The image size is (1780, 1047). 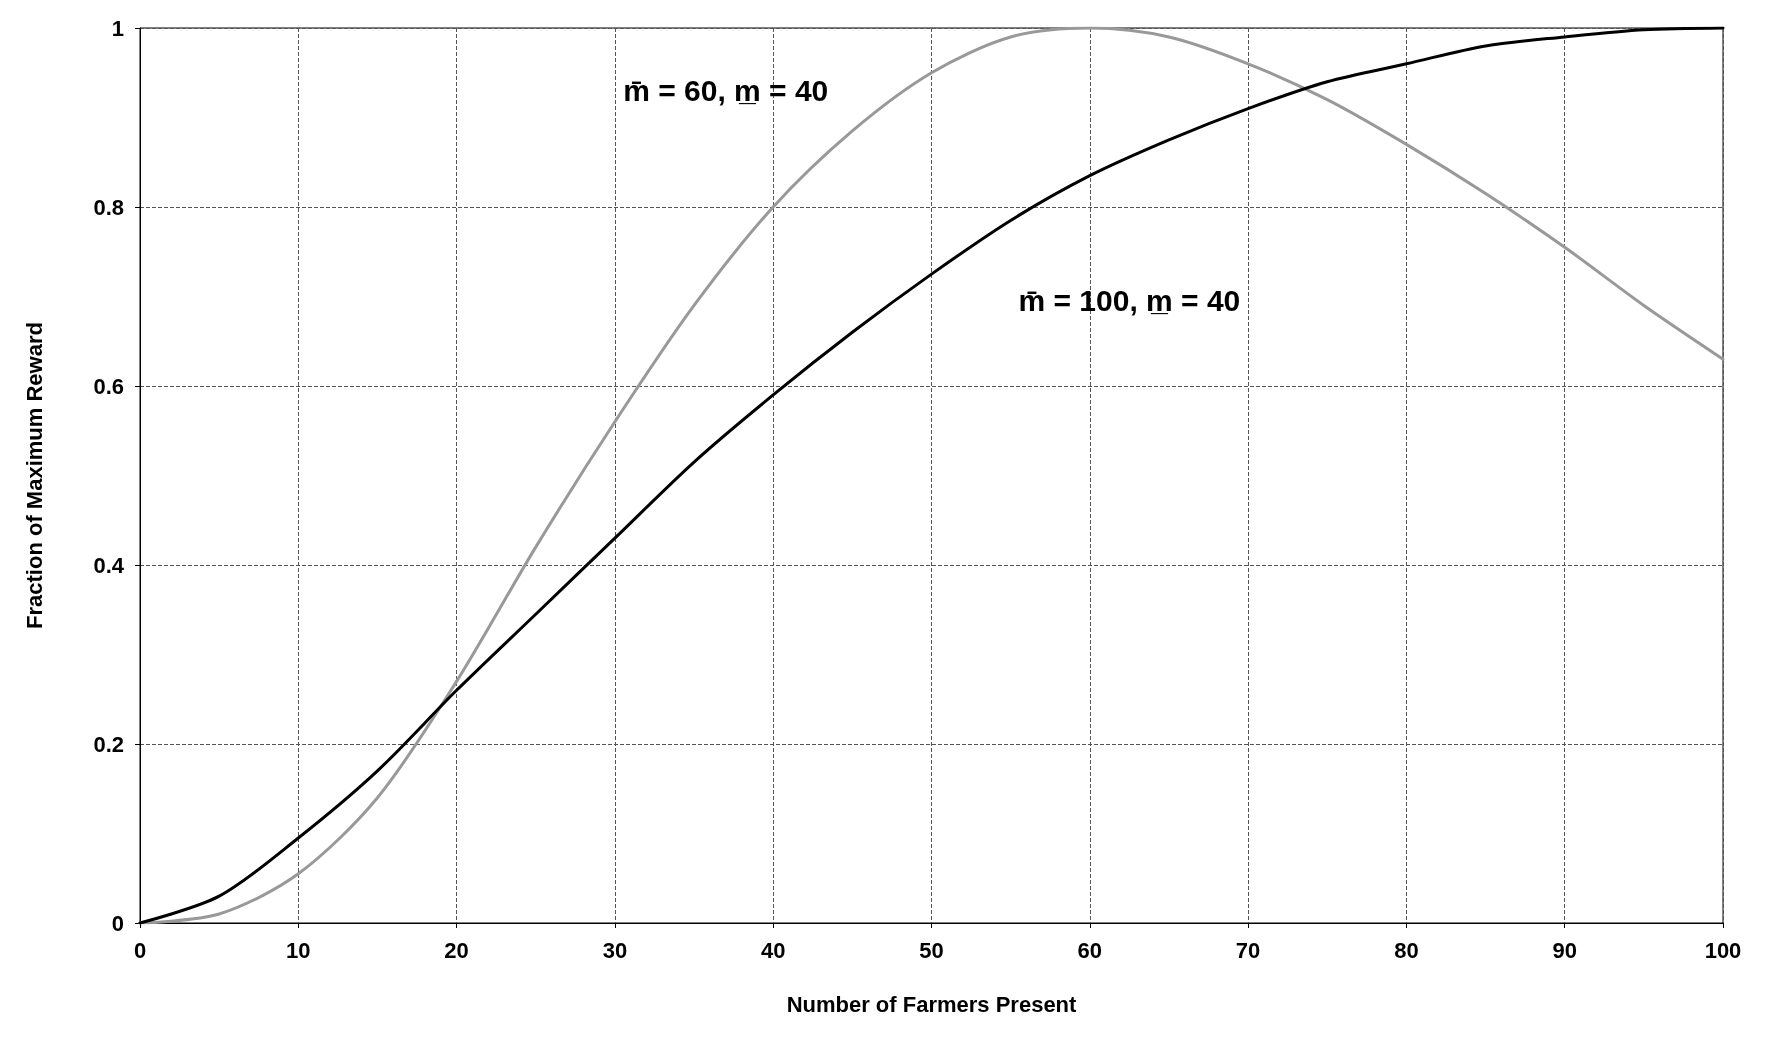 What do you see at coordinates (298, 950) in the screenshot?
I see `x-tick-label: 10` at bounding box center [298, 950].